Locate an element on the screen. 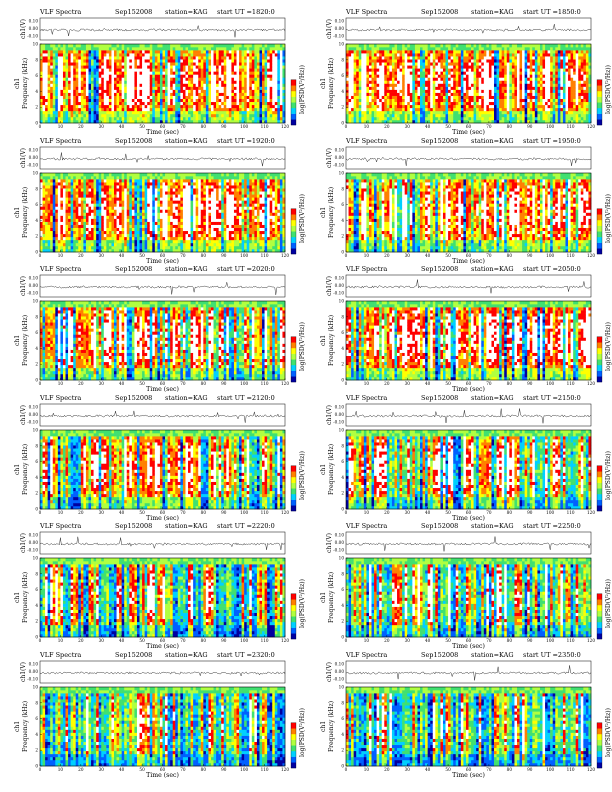 This screenshot has width=612, height=792. y-tick-label: 8 is located at coordinates (36, 59).